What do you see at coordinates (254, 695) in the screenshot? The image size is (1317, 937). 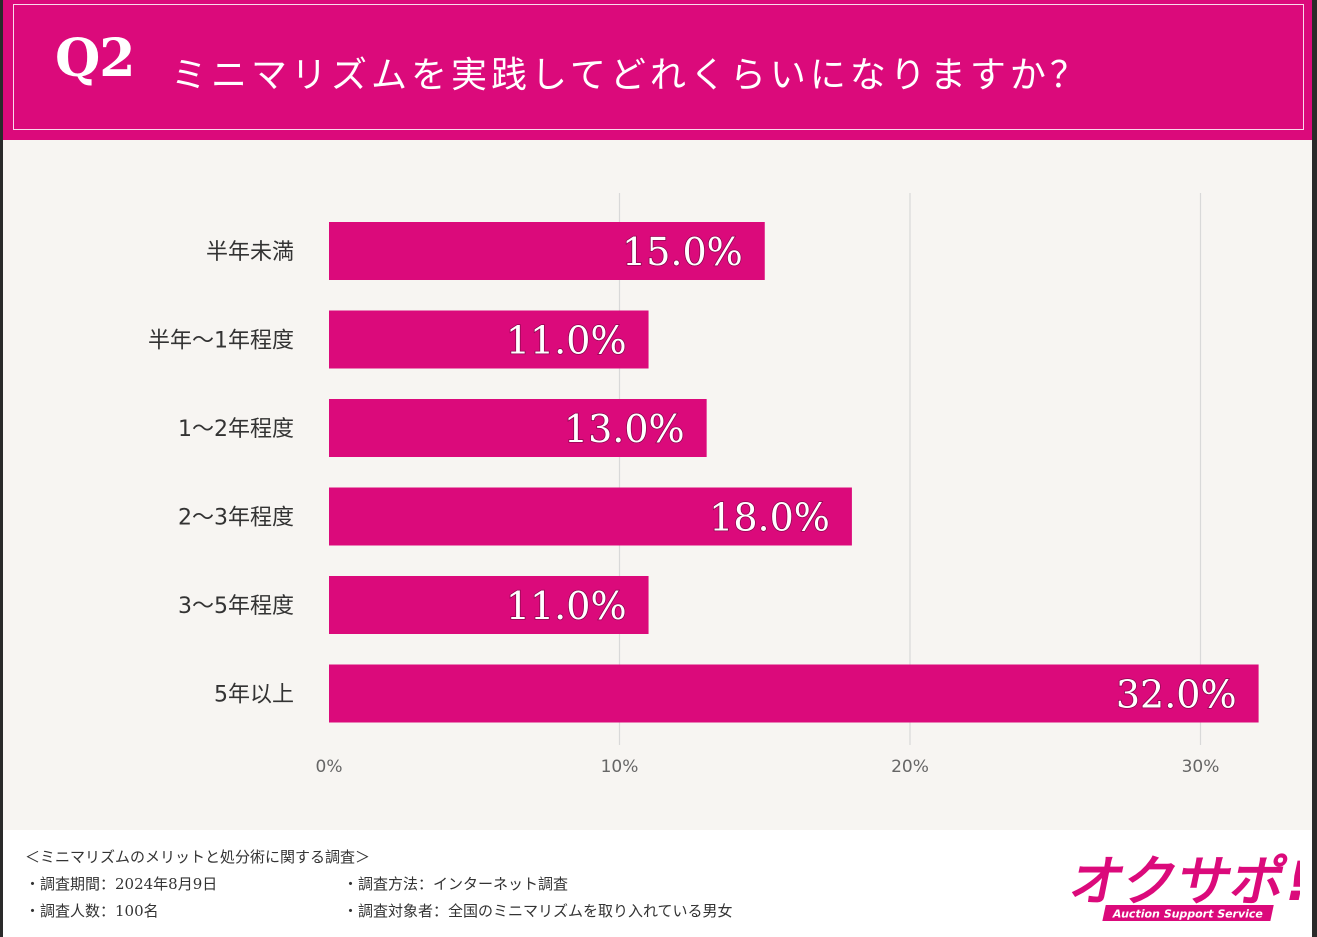 I see `category-label: 5年以上` at bounding box center [254, 695].